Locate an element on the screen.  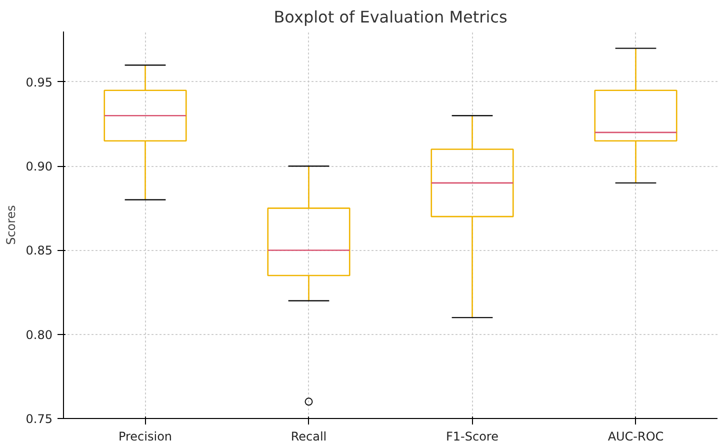
y-axis-title: Scores is located at coordinates (11, 225).